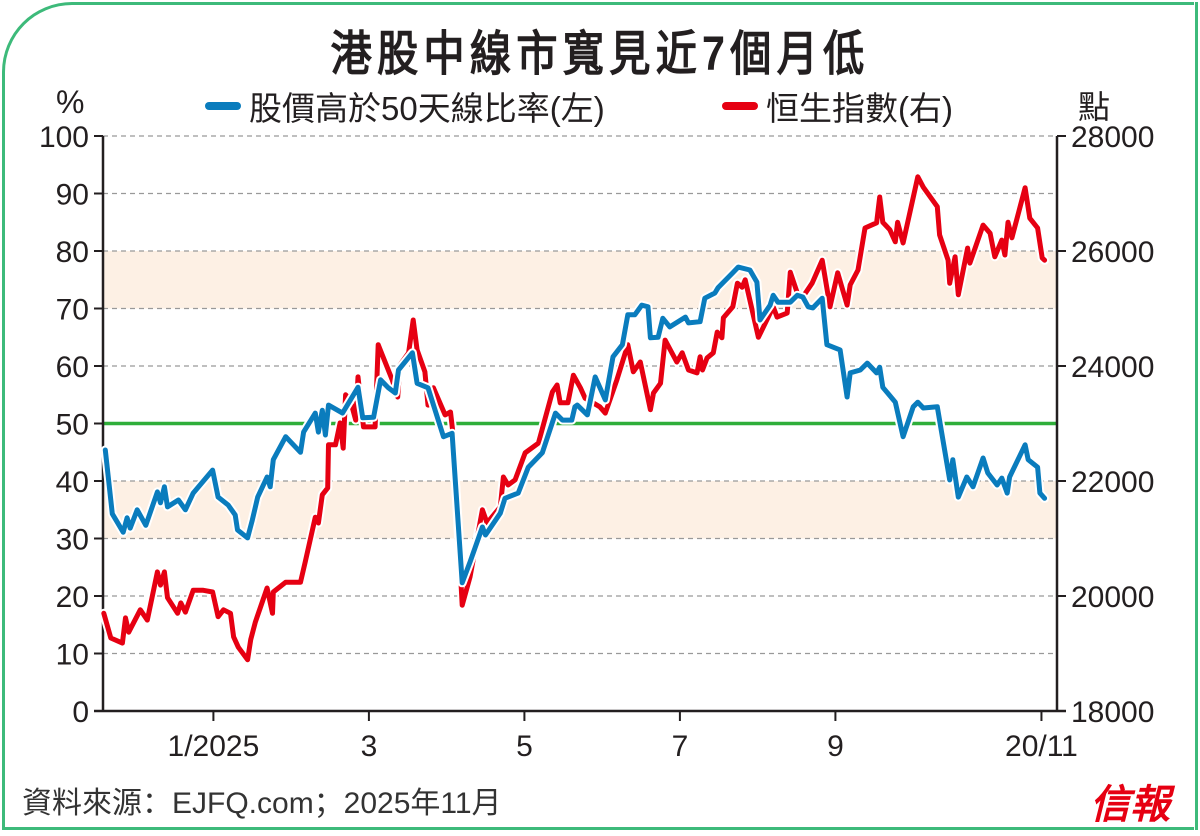  Describe the element at coordinates (859, 108) in the screenshot. I see `legend-label-hsi: 恒生指數(右)` at that location.